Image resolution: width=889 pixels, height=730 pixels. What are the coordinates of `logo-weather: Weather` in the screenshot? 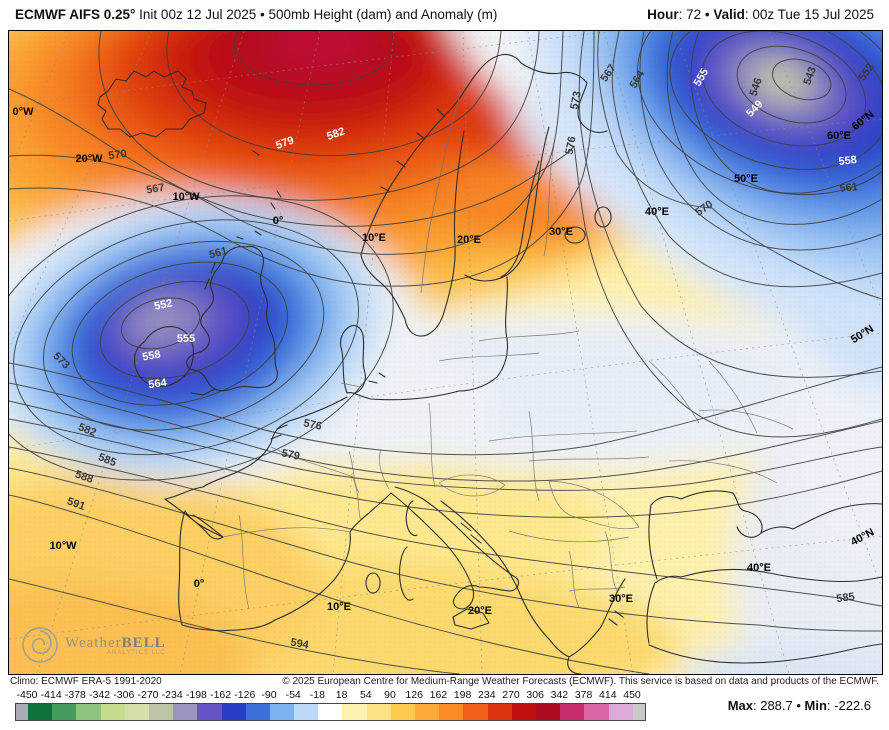 It's located at (93, 643).